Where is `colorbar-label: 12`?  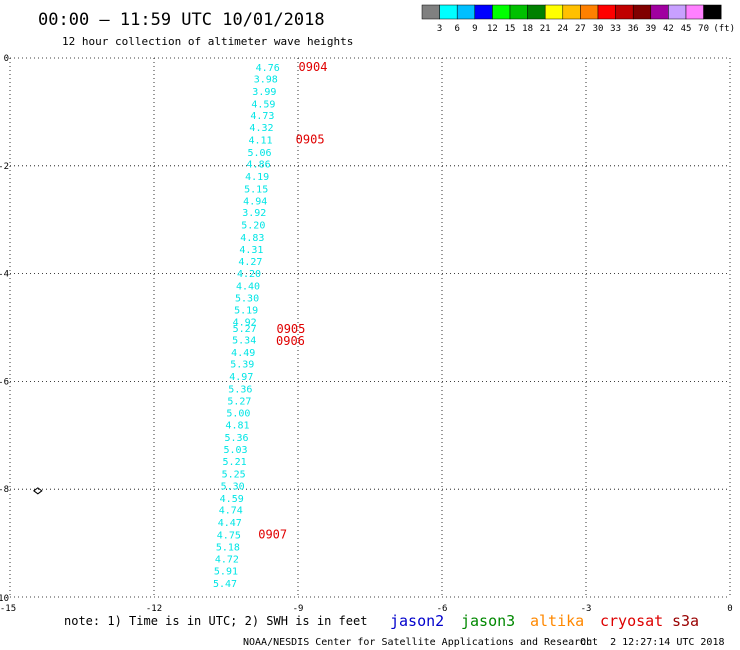 colorbar-label: 12 is located at coordinates (492, 29).